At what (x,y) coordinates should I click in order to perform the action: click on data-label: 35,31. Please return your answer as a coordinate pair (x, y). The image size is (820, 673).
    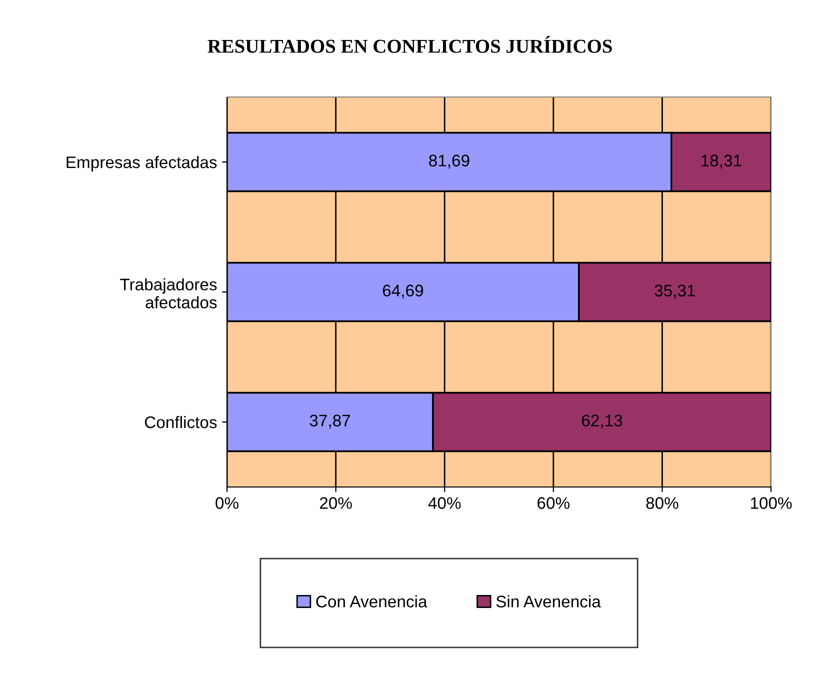
    Looking at the image, I should click on (674, 291).